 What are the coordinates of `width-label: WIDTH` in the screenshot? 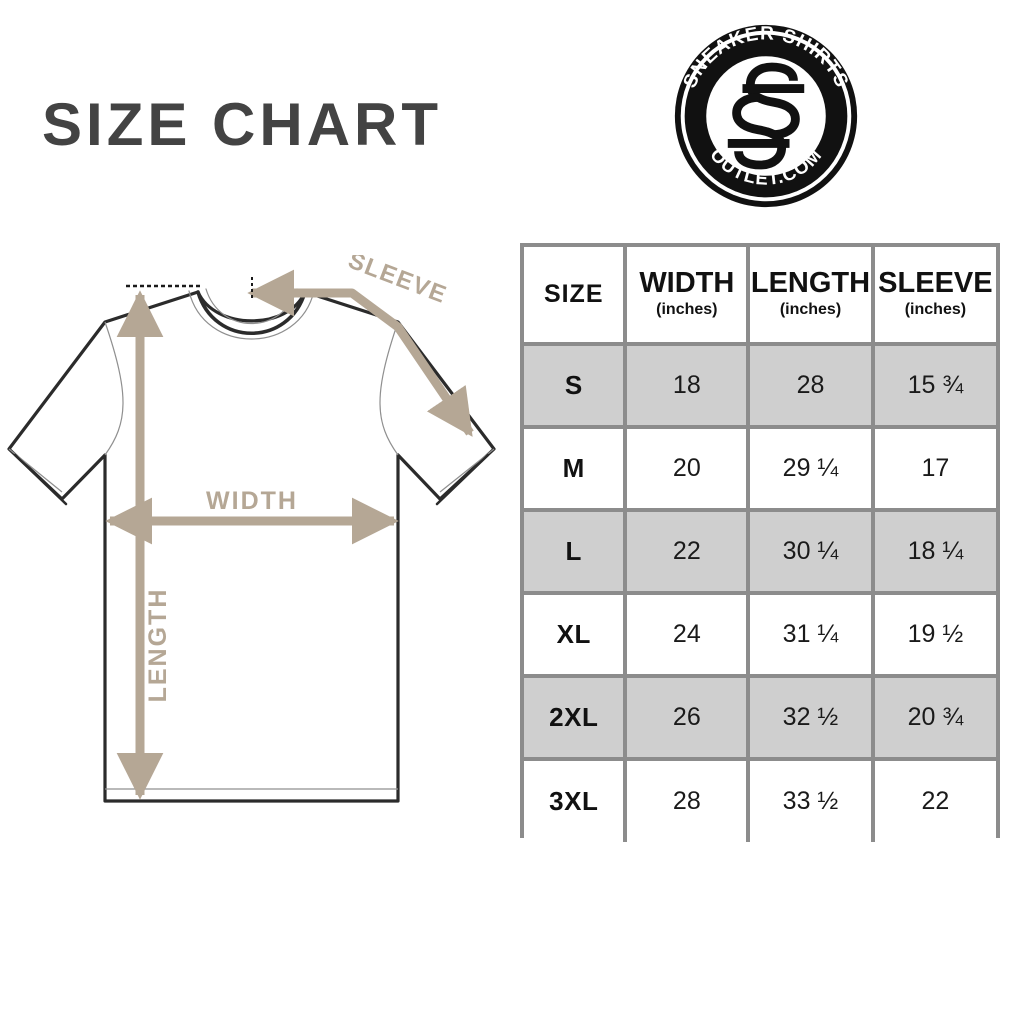 It's located at (252, 501).